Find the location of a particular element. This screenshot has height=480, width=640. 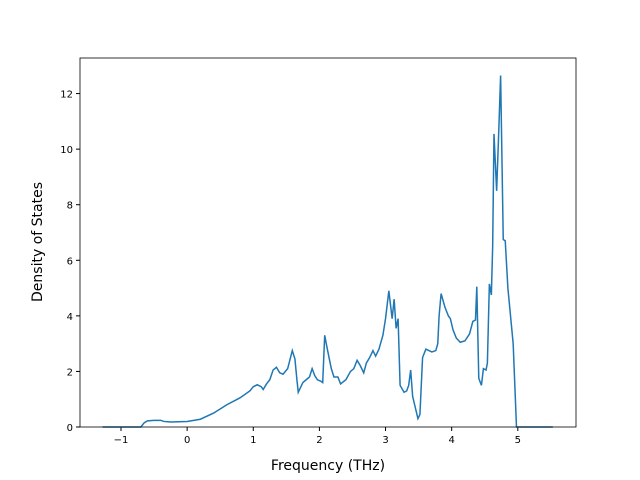

y-axis-label: Density of States is located at coordinates (38, 242).